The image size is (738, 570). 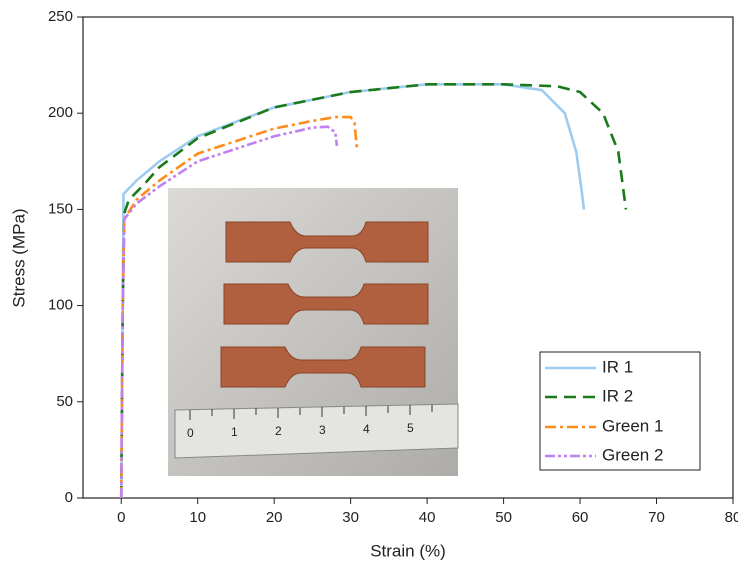 What do you see at coordinates (617, 395) in the screenshot?
I see `legend-label: IR 2` at bounding box center [617, 395].